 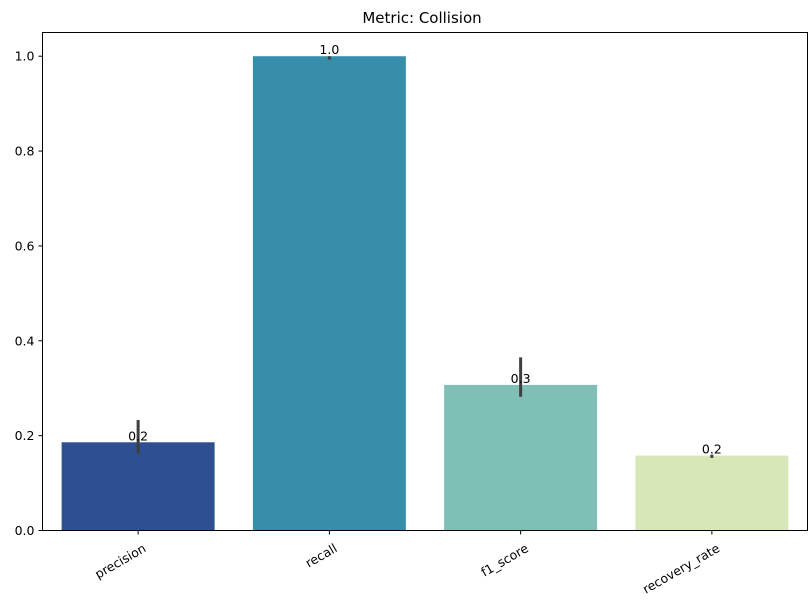 What do you see at coordinates (25, 245) in the screenshot?
I see `y-tick-label: 0.6` at bounding box center [25, 245].